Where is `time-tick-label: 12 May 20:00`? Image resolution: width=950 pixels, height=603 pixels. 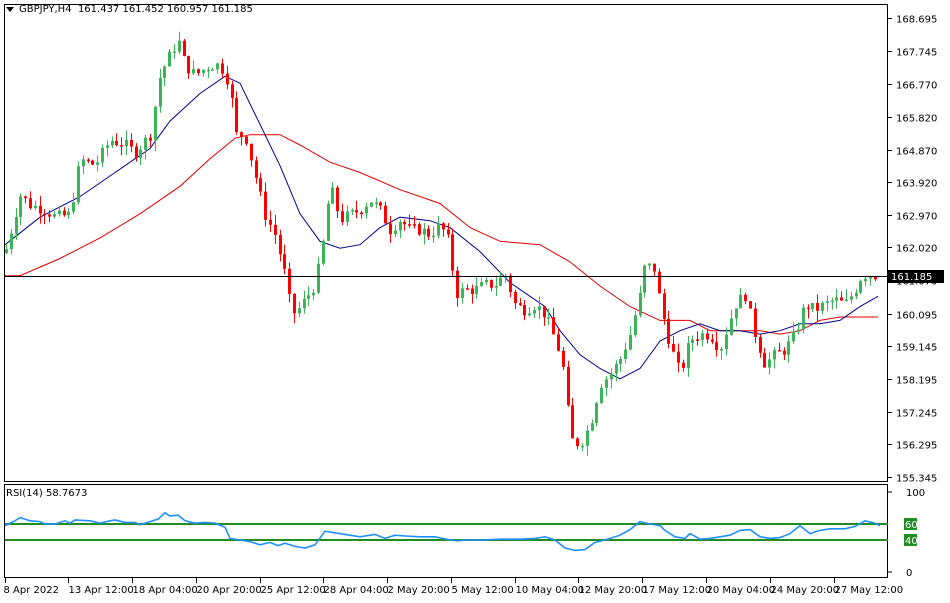
time-tick-label: 12 May 20:00 is located at coordinates (613, 590).